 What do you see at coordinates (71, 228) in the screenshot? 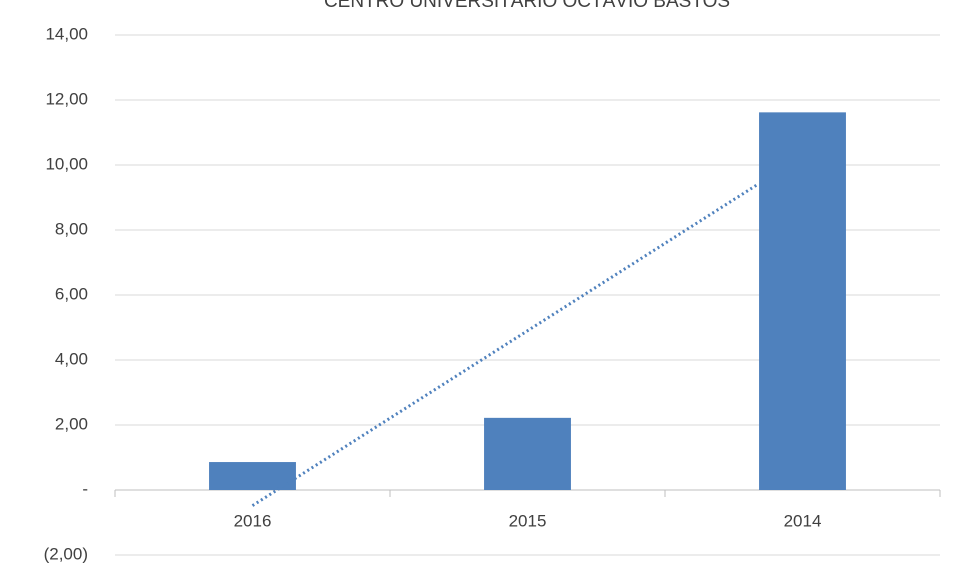
I see `y-tick-label: 8,00` at bounding box center [71, 228].